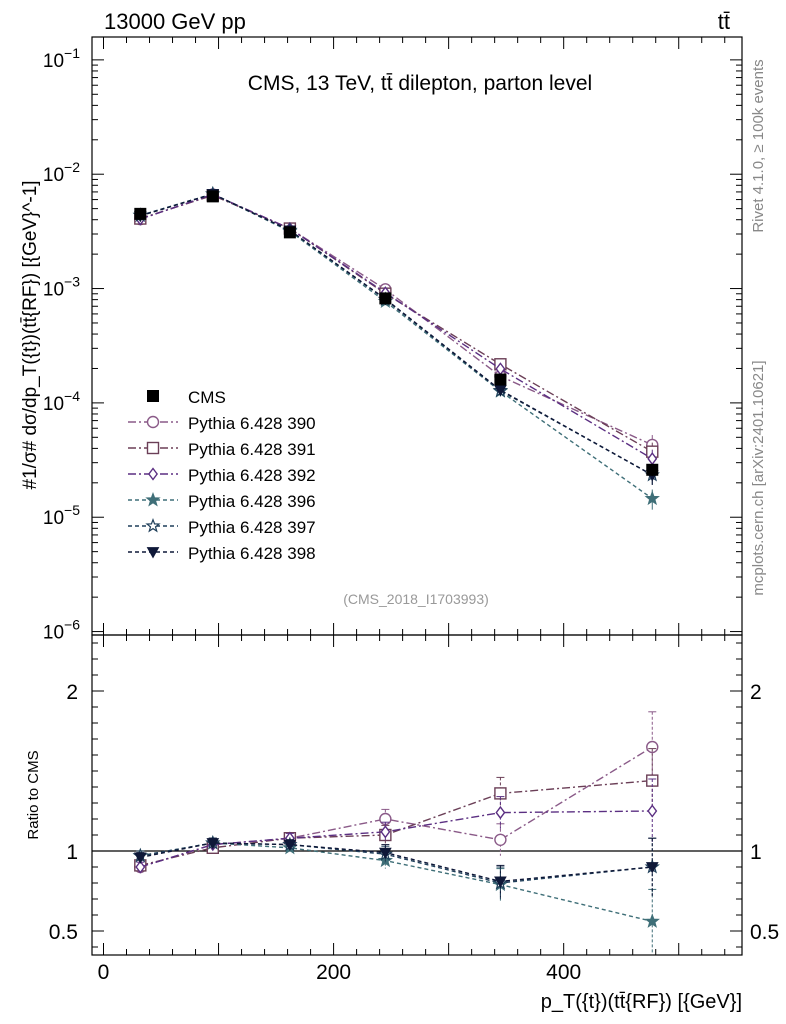 Image resolution: width=786 pixels, height=1024 pixels. I want to click on ratio-y-tick-label-right: 2, so click(756, 692).